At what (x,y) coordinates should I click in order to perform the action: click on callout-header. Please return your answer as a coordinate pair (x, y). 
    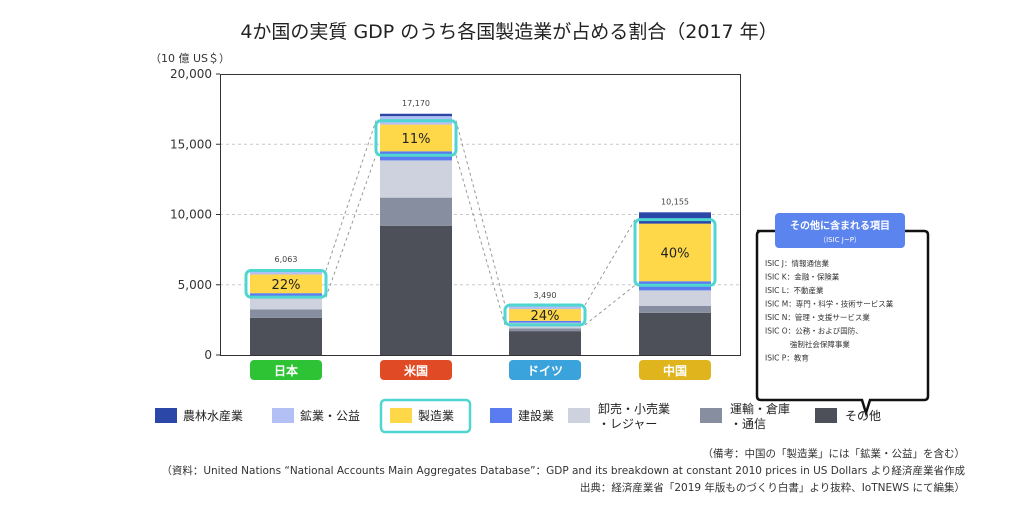
    Looking at the image, I should click on (840, 230).